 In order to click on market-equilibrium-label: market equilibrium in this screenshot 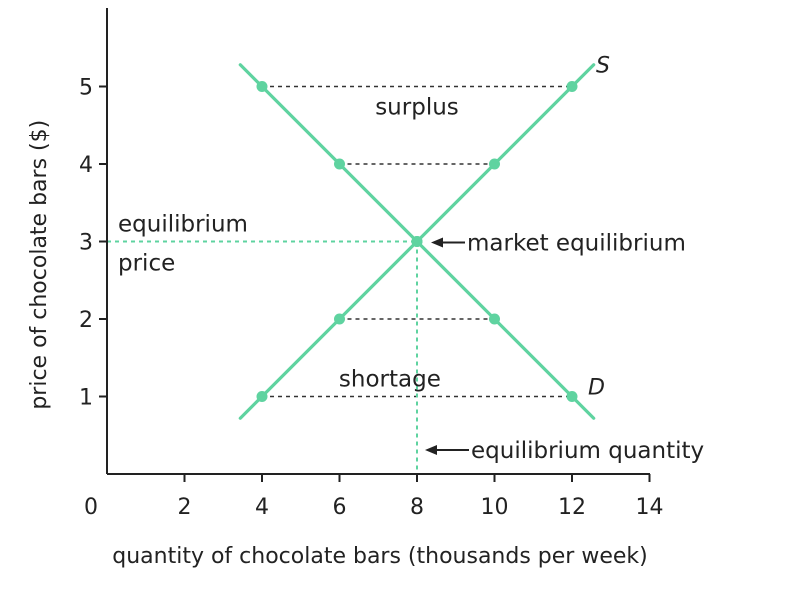, I will do `click(576, 244)`.